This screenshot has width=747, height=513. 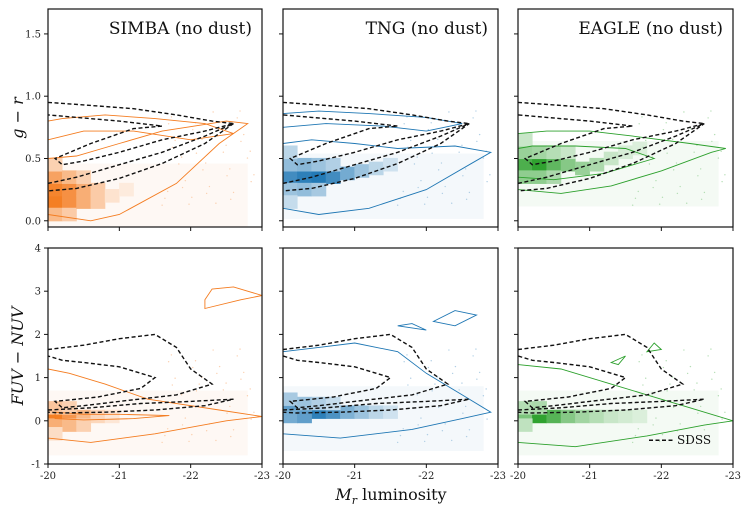 I want to click on x-tick-label: -22, so click(x=661, y=476).